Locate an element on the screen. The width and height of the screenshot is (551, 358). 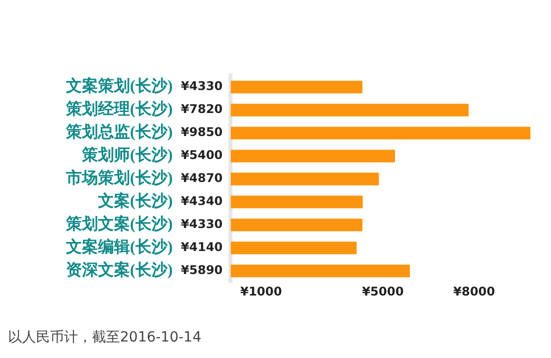
text: 以人民币计，截至2016-10-14 is located at coordinates (105, 338).